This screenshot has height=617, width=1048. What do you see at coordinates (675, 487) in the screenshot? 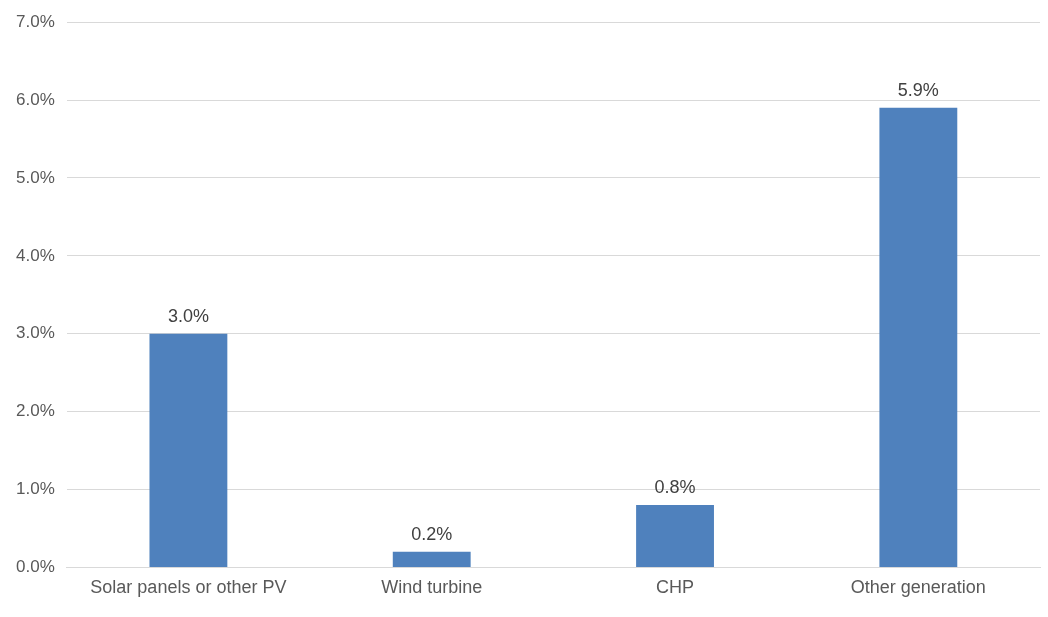
I see `data-label: 0.8%` at bounding box center [675, 487].